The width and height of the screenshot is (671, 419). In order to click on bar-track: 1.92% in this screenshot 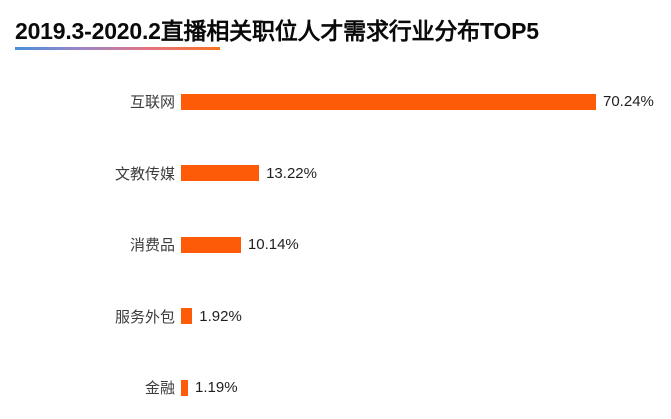, I will do `click(426, 316)`.